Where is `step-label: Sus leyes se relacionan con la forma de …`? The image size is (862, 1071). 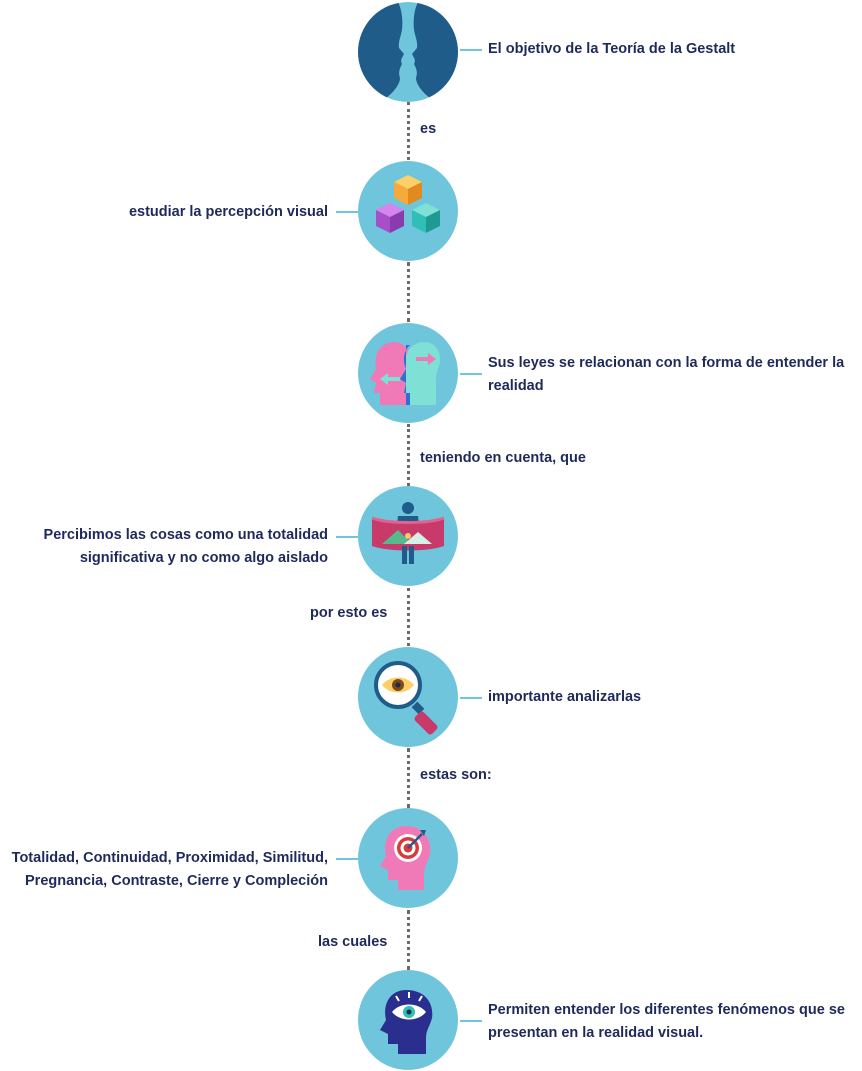
step-label: Sus leyes se relacionan con la forma de … is located at coordinates (666, 374).